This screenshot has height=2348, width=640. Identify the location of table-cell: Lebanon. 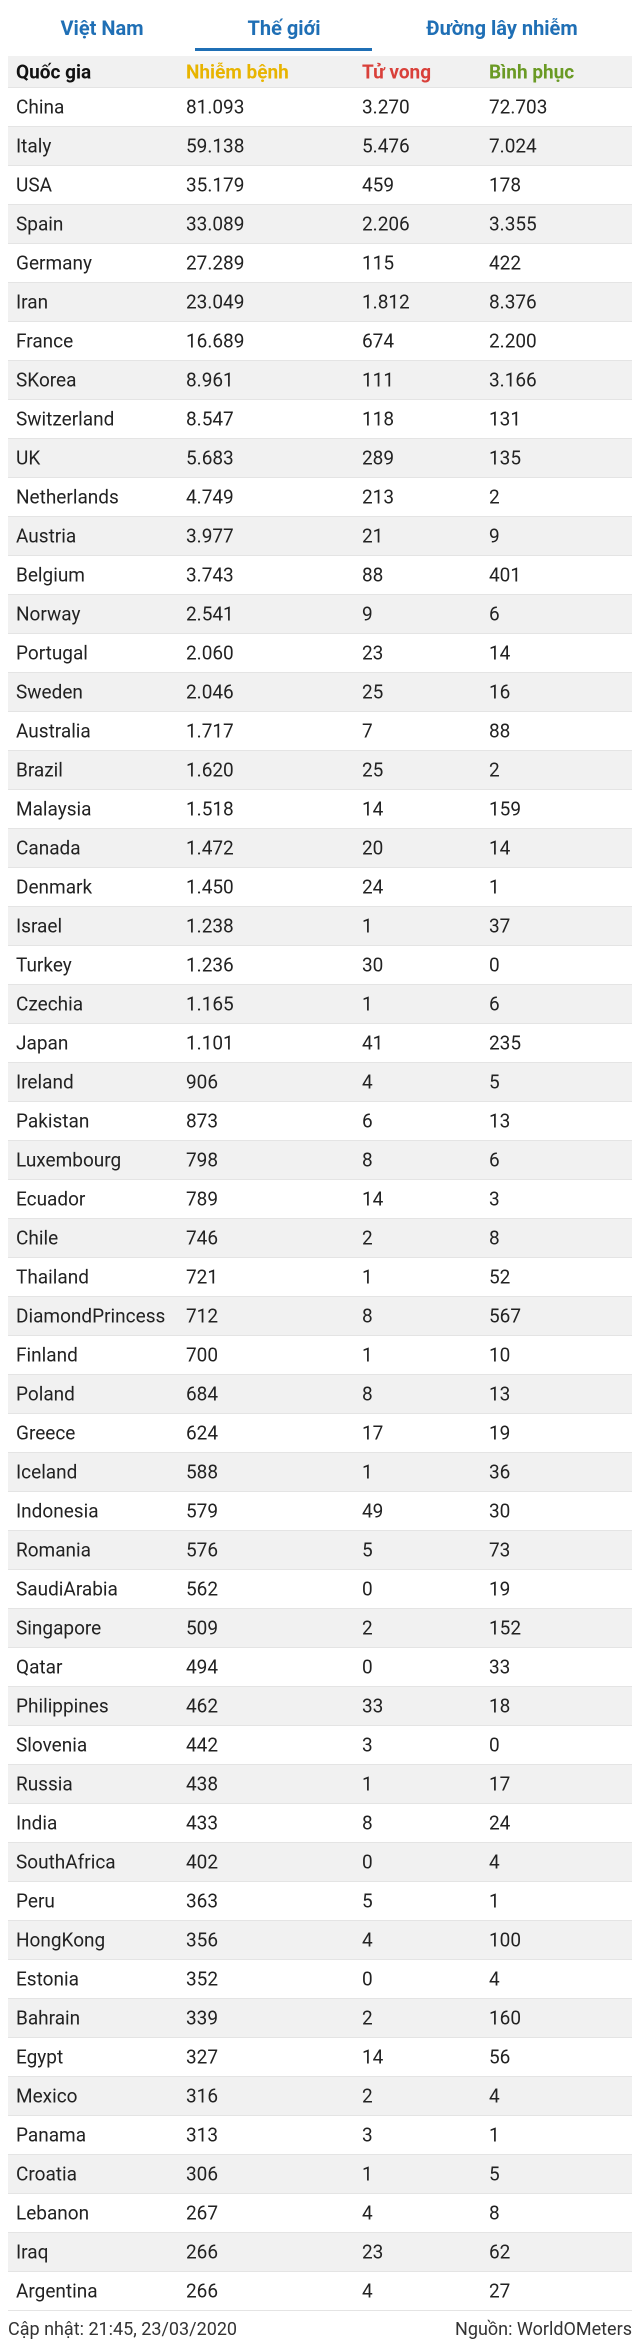
(53, 2213).